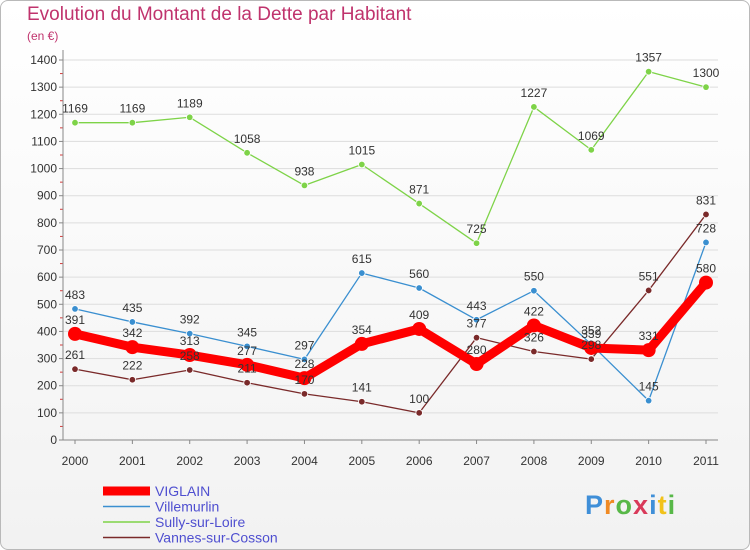  Describe the element at coordinates (419, 274) in the screenshot. I see `data-label: 560` at that location.